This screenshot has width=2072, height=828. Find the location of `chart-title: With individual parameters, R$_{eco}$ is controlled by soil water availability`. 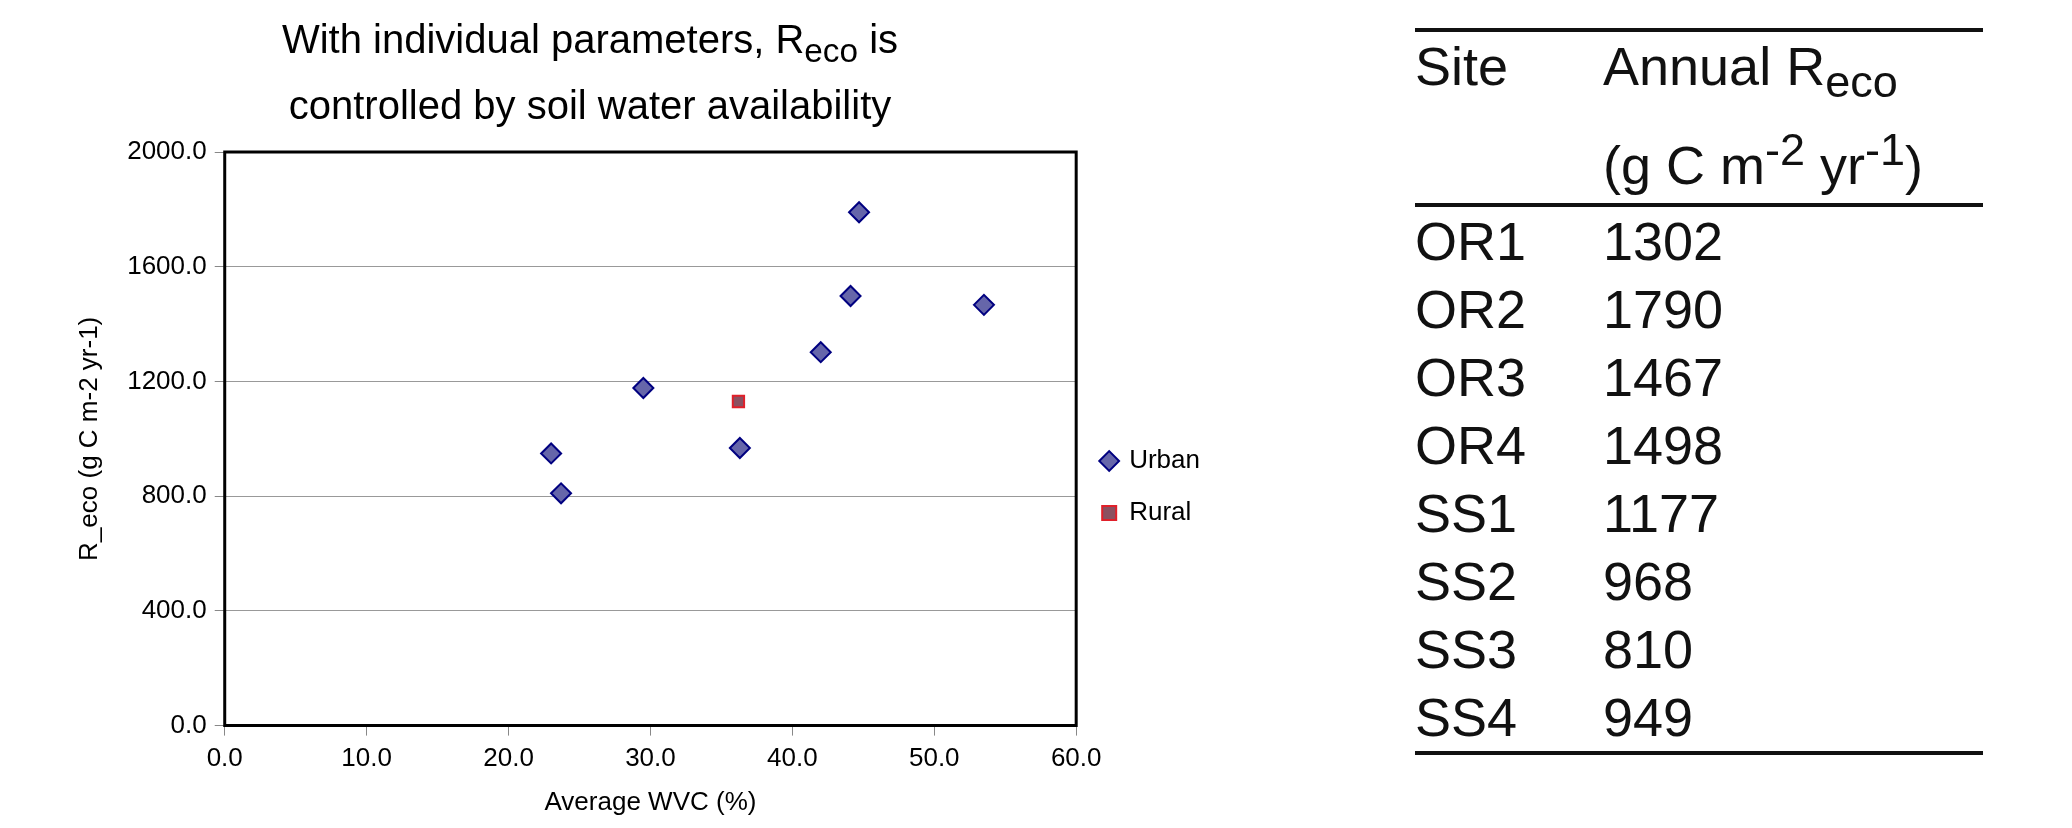

chart-title: With individual parameters, R$_{eco}$ is controlled by soil water availability is located at coordinates (590, 72).